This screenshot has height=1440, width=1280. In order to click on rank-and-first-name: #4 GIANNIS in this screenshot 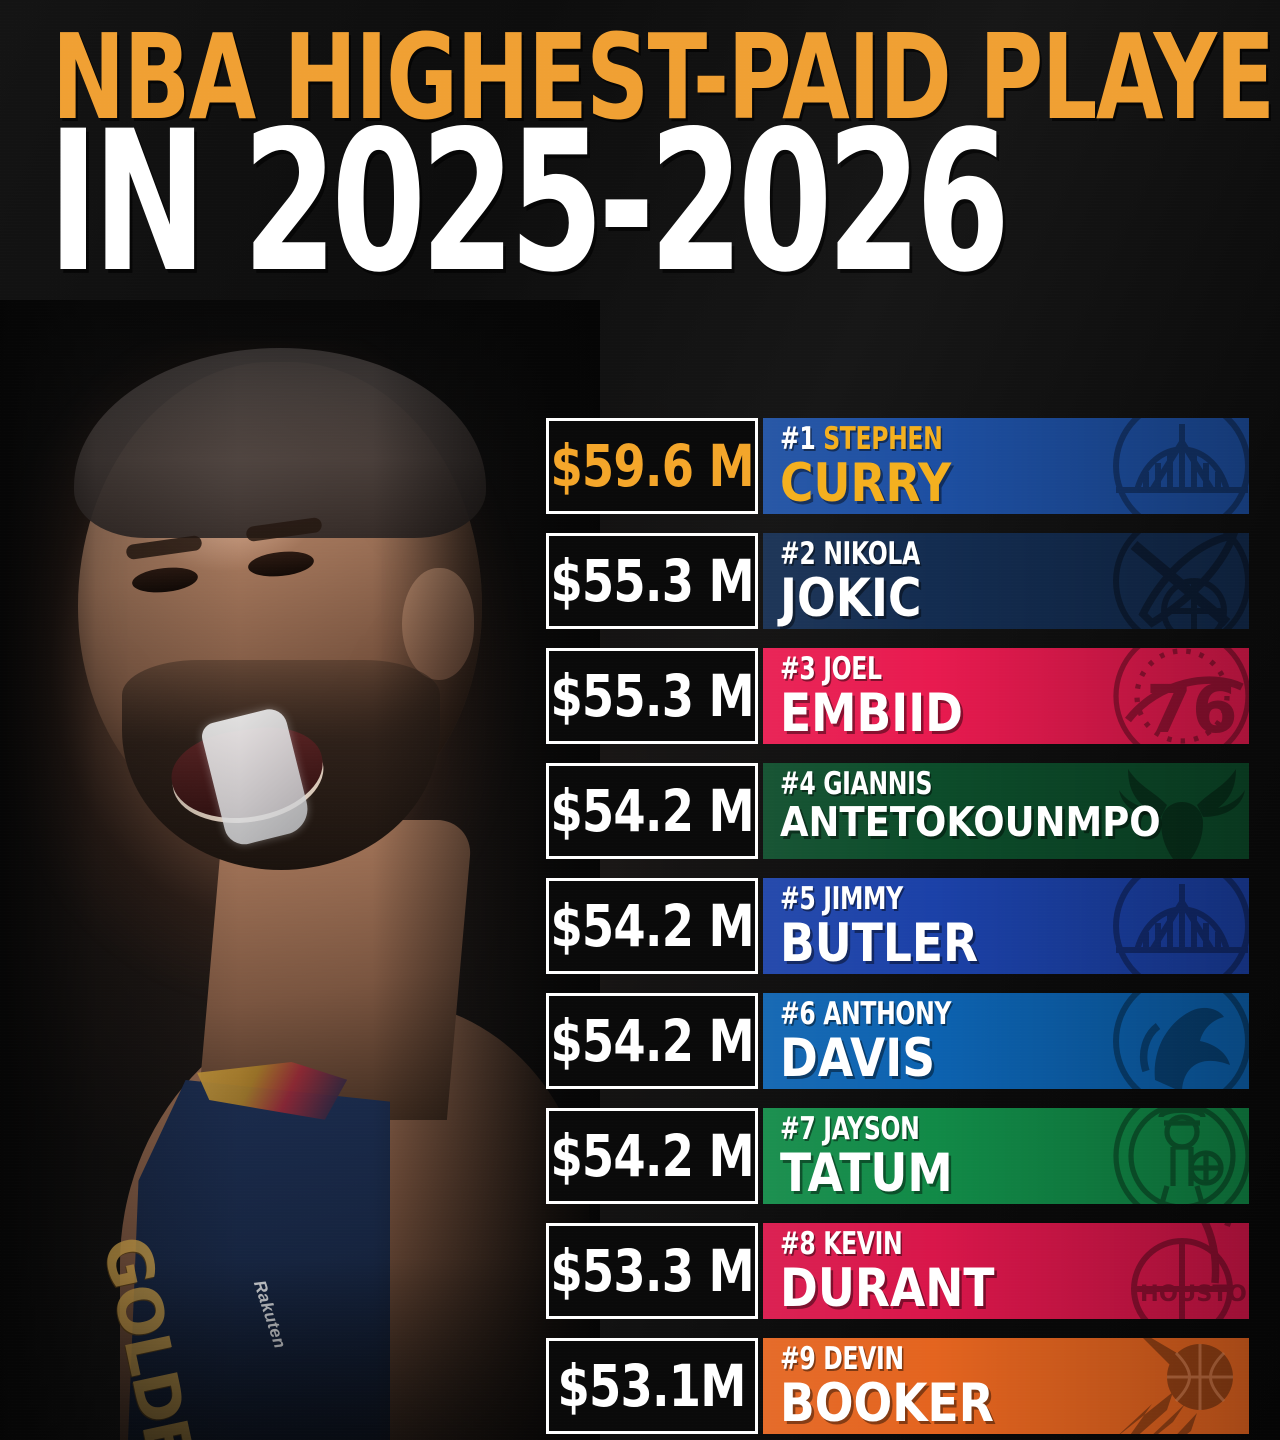, I will do `click(940, 784)`.